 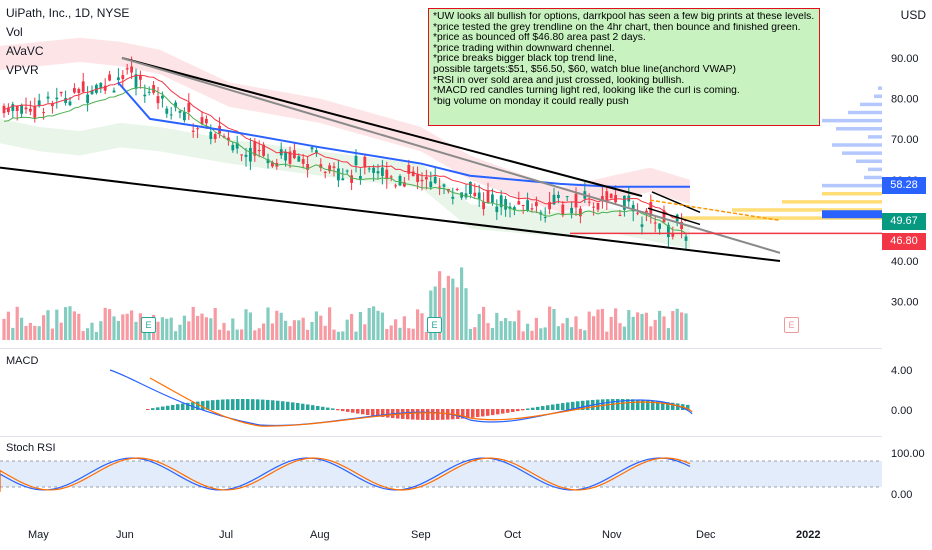 I want to click on pane-separator, so click(x=441, y=436).